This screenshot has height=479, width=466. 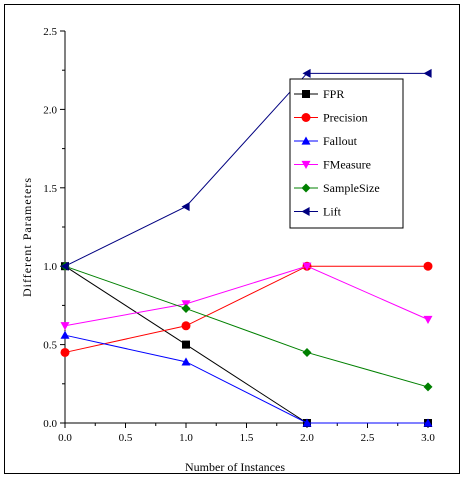 I want to click on legend-item-fmeasure: FMeasure, so click(x=332, y=165).